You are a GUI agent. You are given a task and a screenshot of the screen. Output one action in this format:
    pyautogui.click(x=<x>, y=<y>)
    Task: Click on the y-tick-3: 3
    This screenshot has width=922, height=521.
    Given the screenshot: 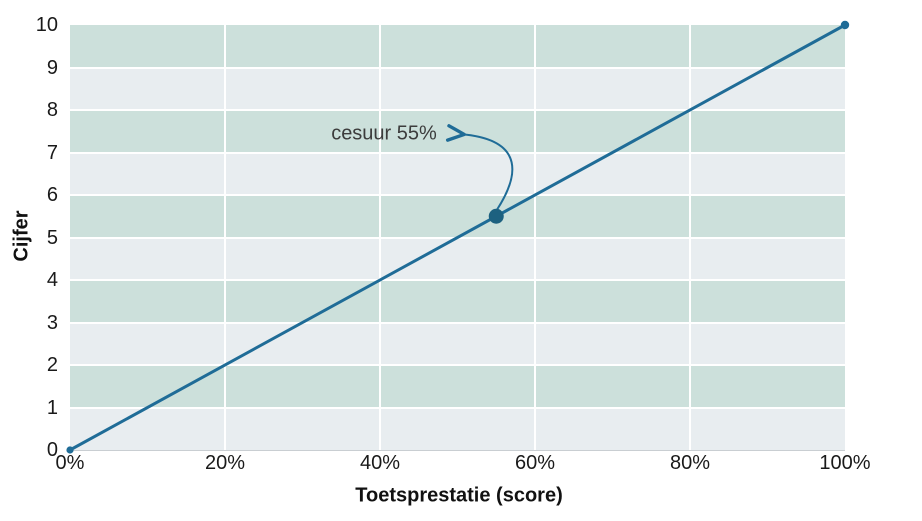 What is the action you would take?
    pyautogui.click(x=52, y=322)
    